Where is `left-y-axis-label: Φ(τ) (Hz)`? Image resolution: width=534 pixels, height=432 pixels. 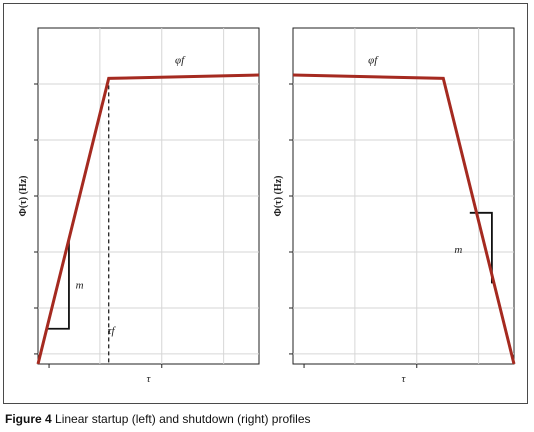 left-y-axis-label: Φ(τ) (Hz) is located at coordinates (23, 196).